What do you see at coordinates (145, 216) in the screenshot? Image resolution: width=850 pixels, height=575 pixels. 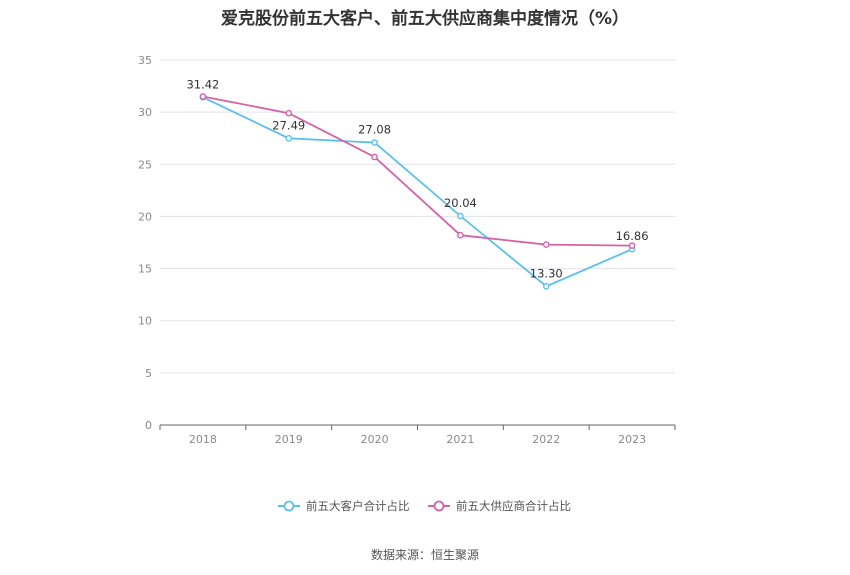 I see `y-tick-label: 20` at bounding box center [145, 216].